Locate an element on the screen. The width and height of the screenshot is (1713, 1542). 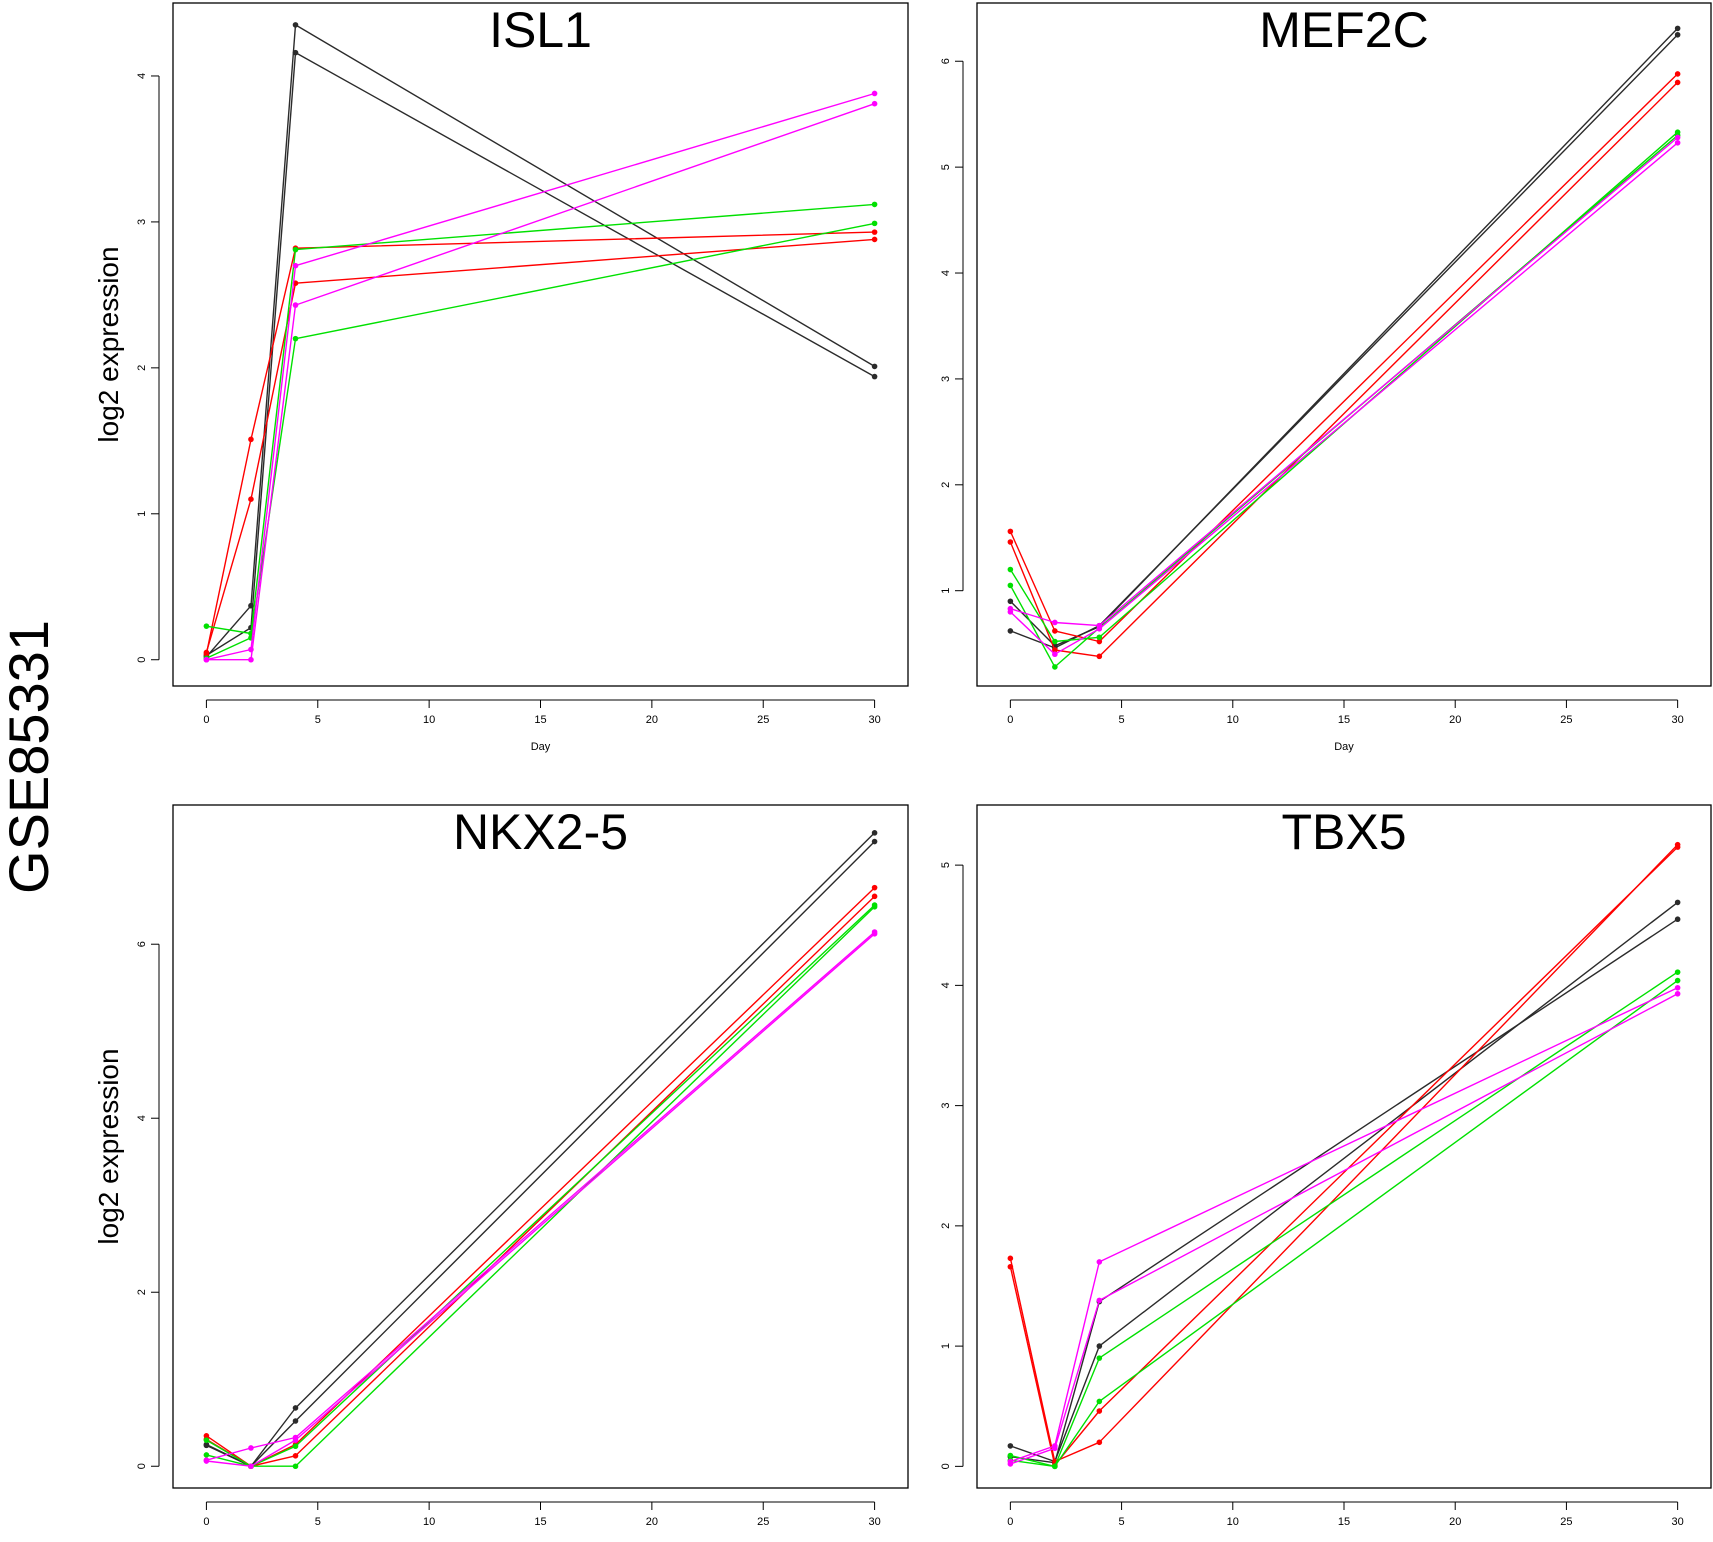
x-axis-label: Day is located at coordinates (541, 747).